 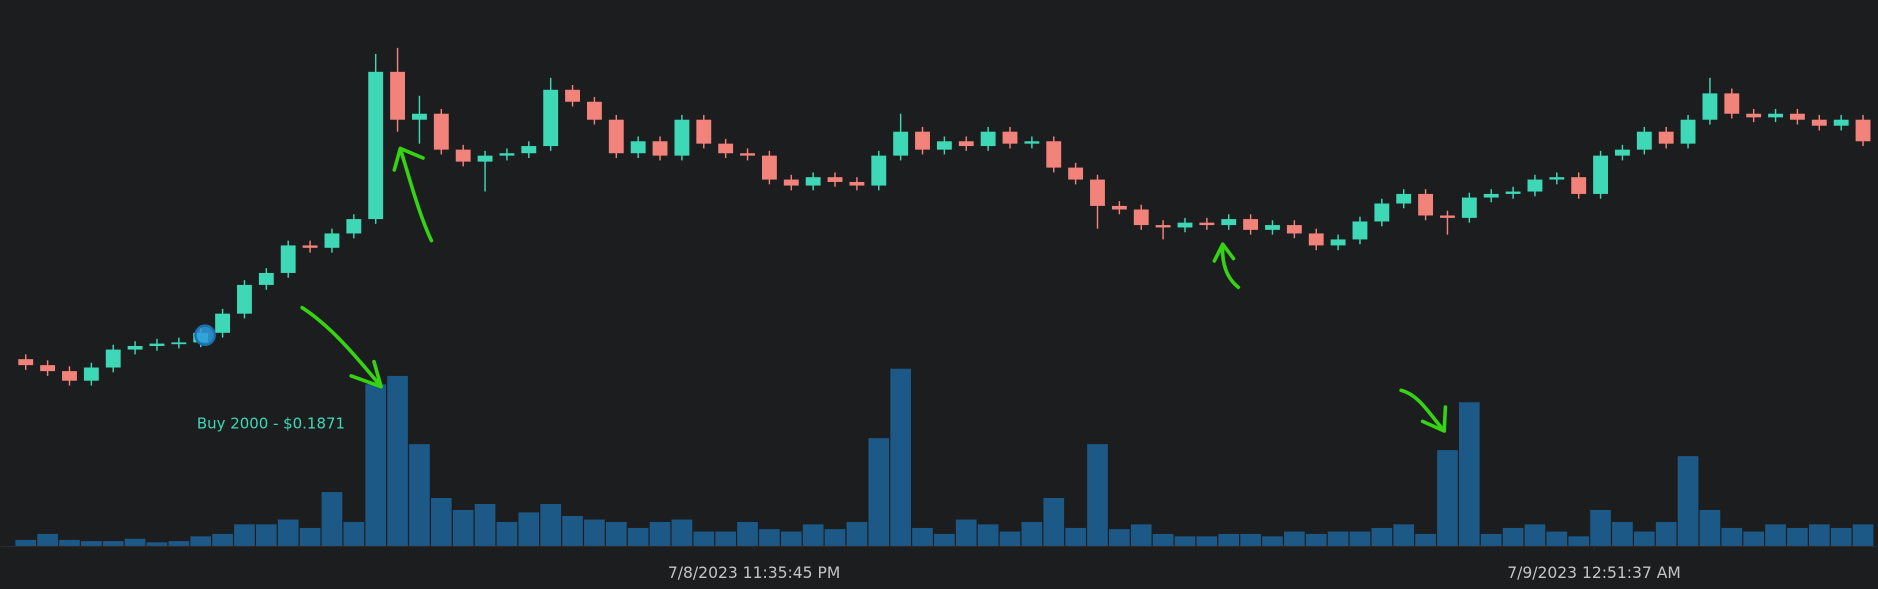 I want to click on x-tick-label: 7/8/2023 11:35:45 PM, so click(x=754, y=573).